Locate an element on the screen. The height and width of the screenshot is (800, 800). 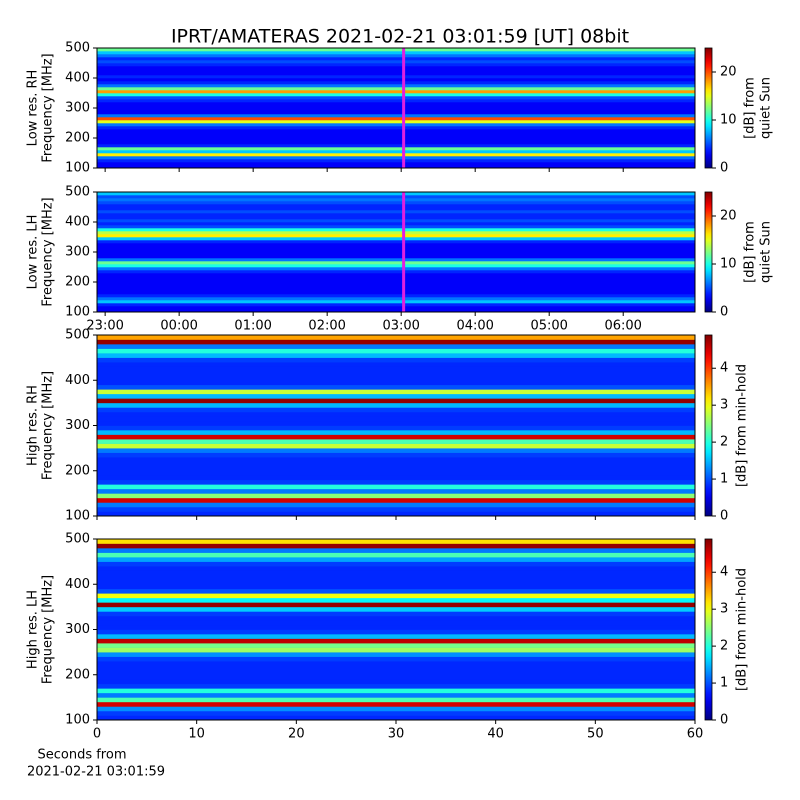
y-axis-label: High res. RH is located at coordinates (33, 425).